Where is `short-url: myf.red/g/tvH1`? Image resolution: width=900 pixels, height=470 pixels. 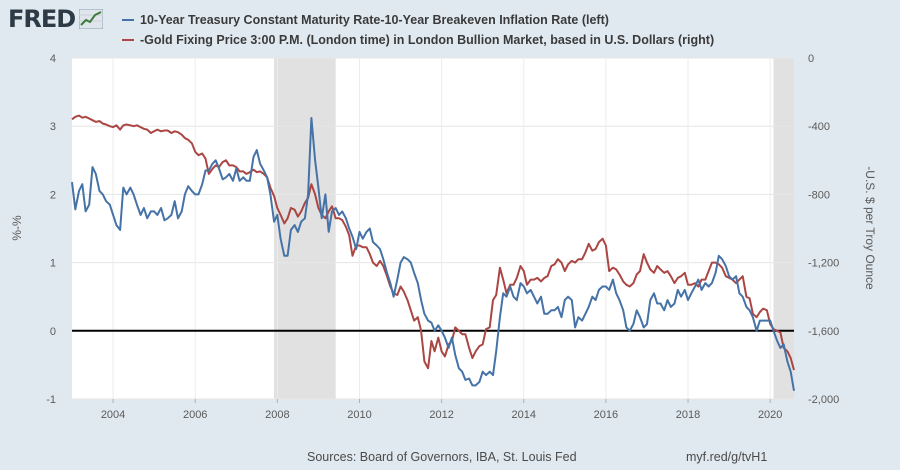 short-url: myf.red/g/tvH1 is located at coordinates (727, 457).